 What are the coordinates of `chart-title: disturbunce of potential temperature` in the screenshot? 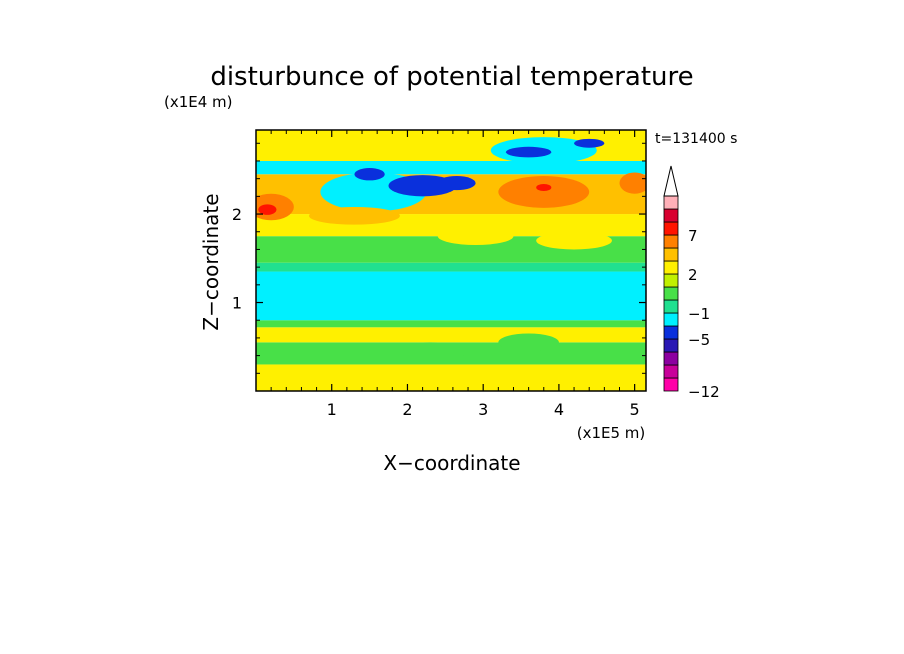 It's located at (451, 77).